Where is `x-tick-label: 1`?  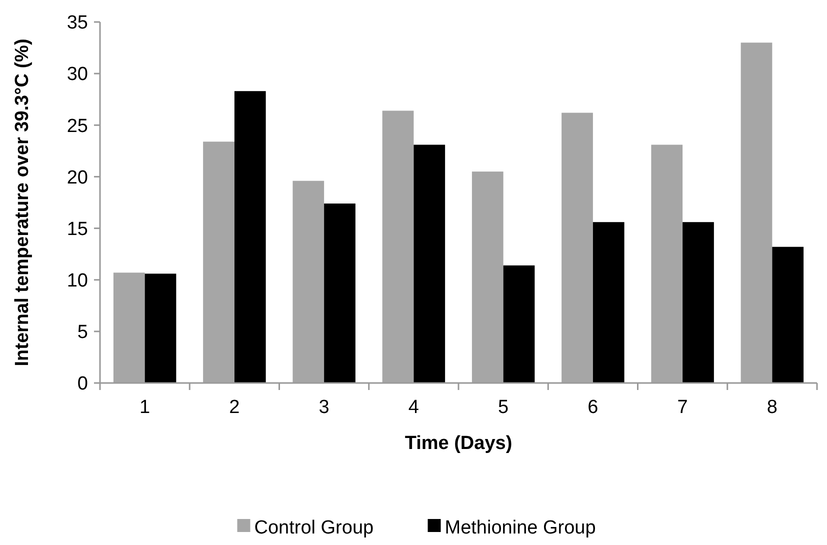 x-tick-label: 1 is located at coordinates (145, 407).